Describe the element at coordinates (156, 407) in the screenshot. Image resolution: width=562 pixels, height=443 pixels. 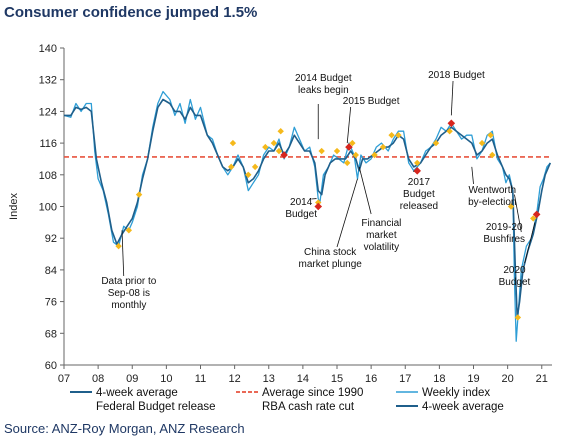
I see `legend-label: Federal Budget release` at that location.